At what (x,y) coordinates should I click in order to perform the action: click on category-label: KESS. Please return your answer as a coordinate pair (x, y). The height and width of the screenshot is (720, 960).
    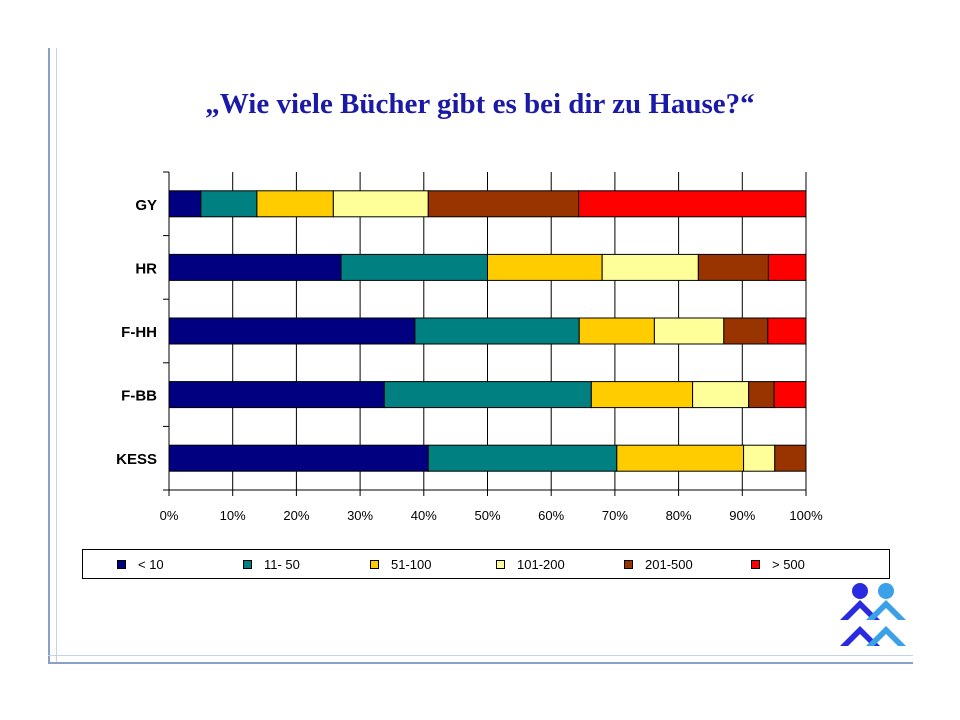
    Looking at the image, I should click on (136, 459).